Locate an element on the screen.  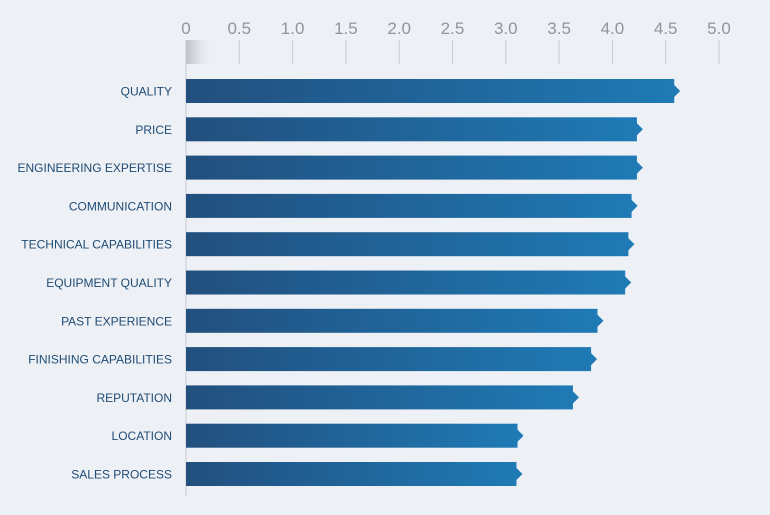
x-tick-label: 2.5 is located at coordinates (453, 28).